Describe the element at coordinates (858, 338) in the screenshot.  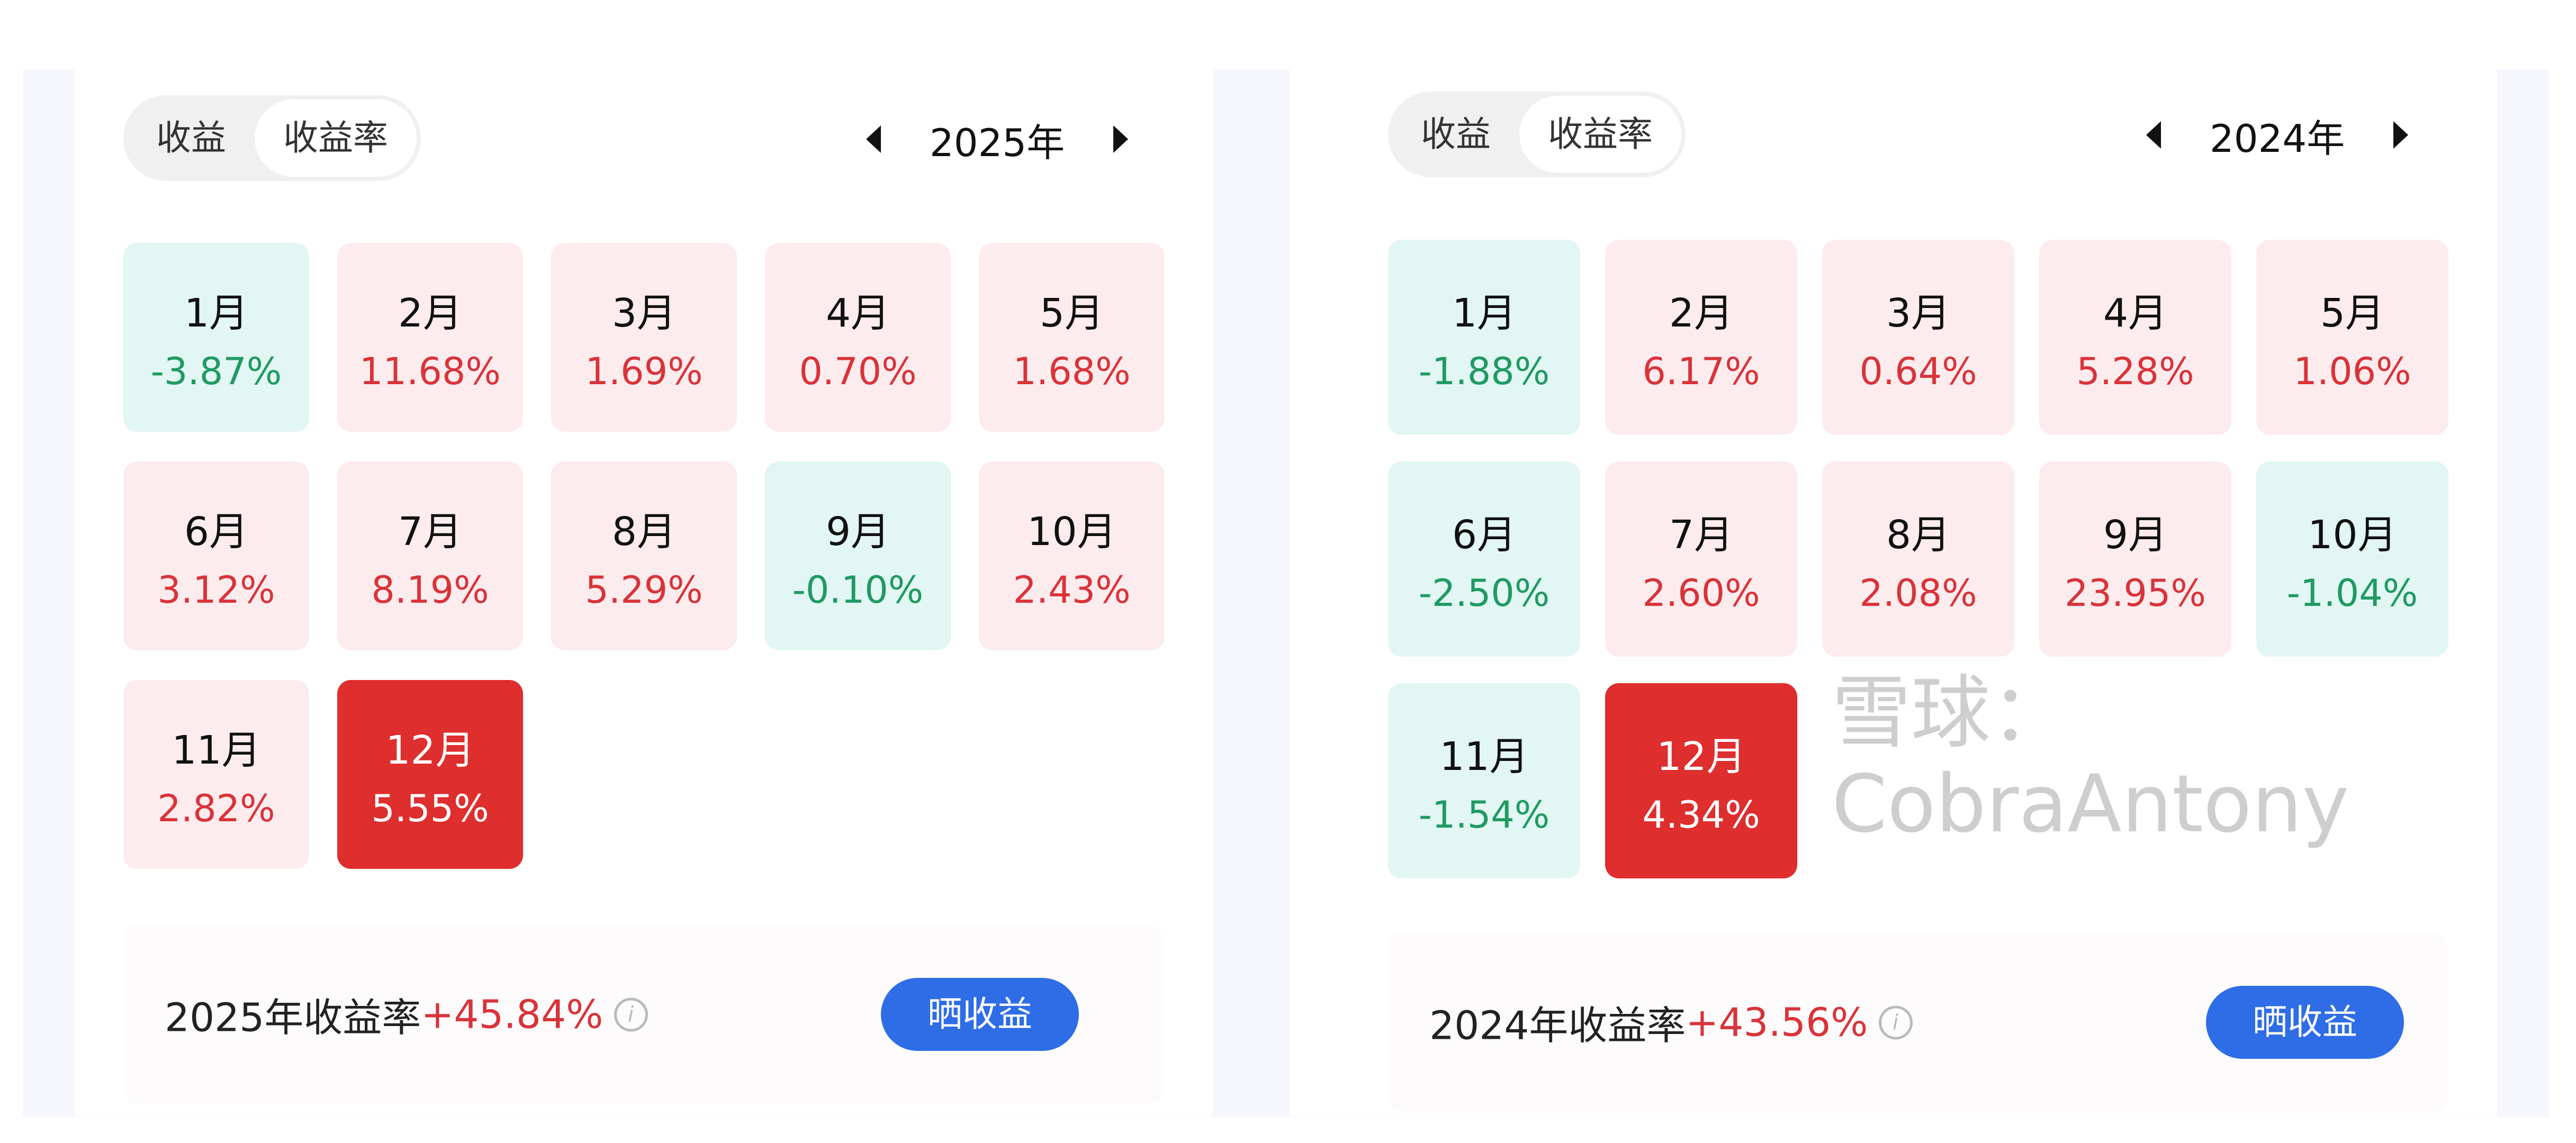
I see `month-tile: 4月 0.70%` at that location.